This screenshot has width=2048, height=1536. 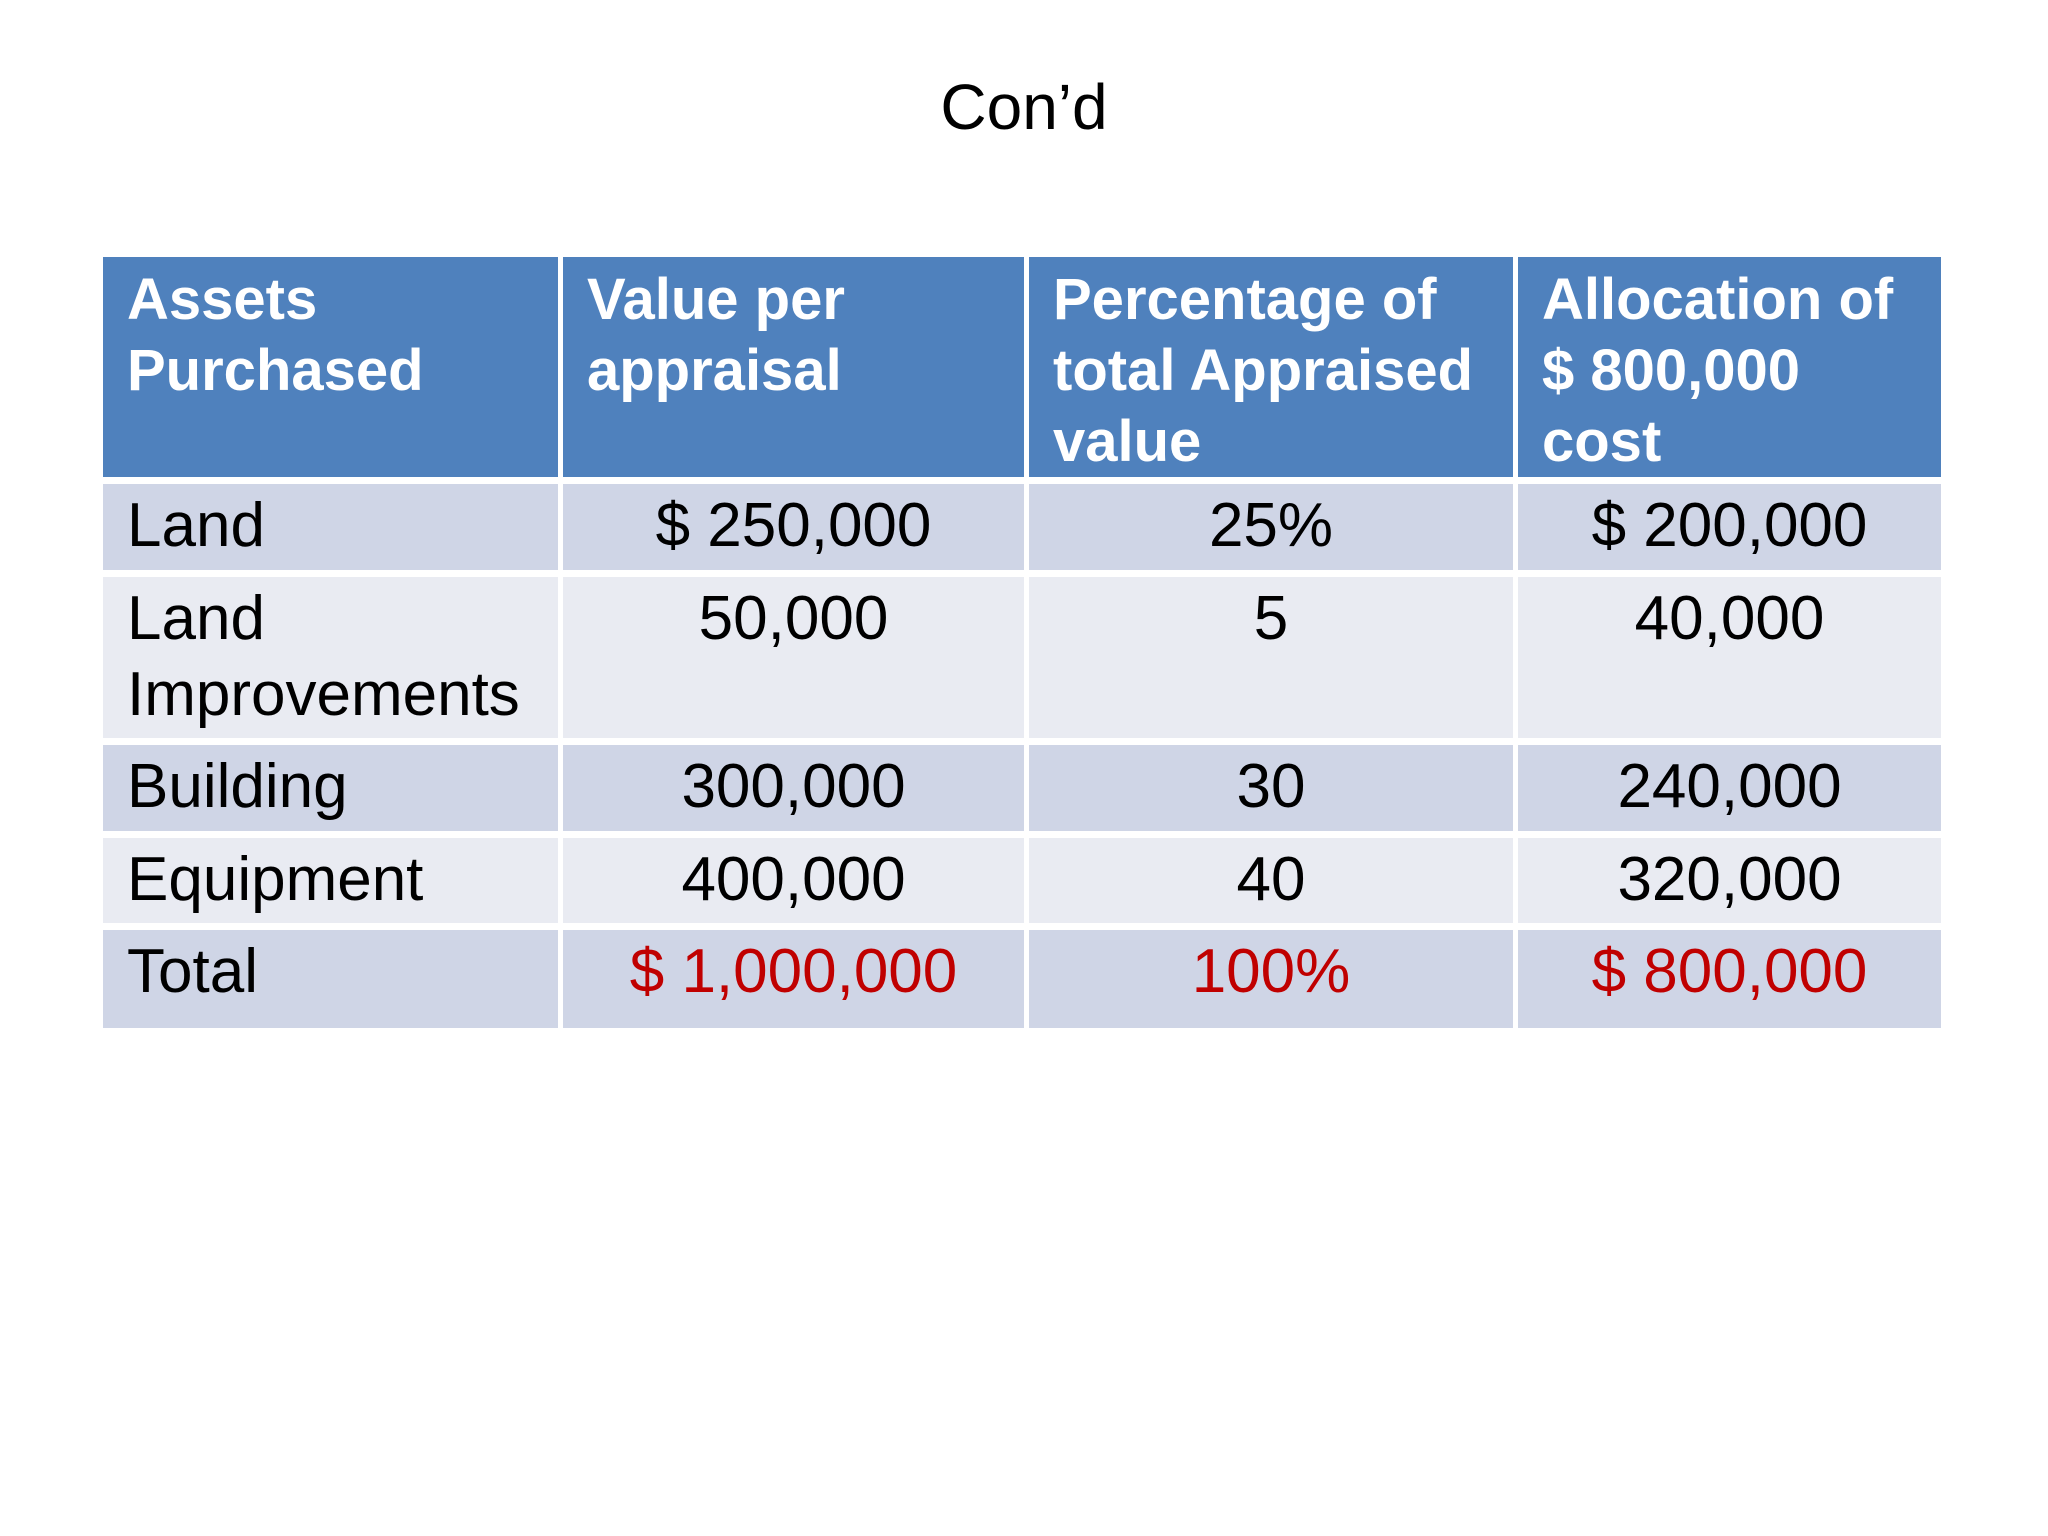 I want to click on table-row: Land Improvements 50,000 5 40,000, so click(x=1022, y=661).